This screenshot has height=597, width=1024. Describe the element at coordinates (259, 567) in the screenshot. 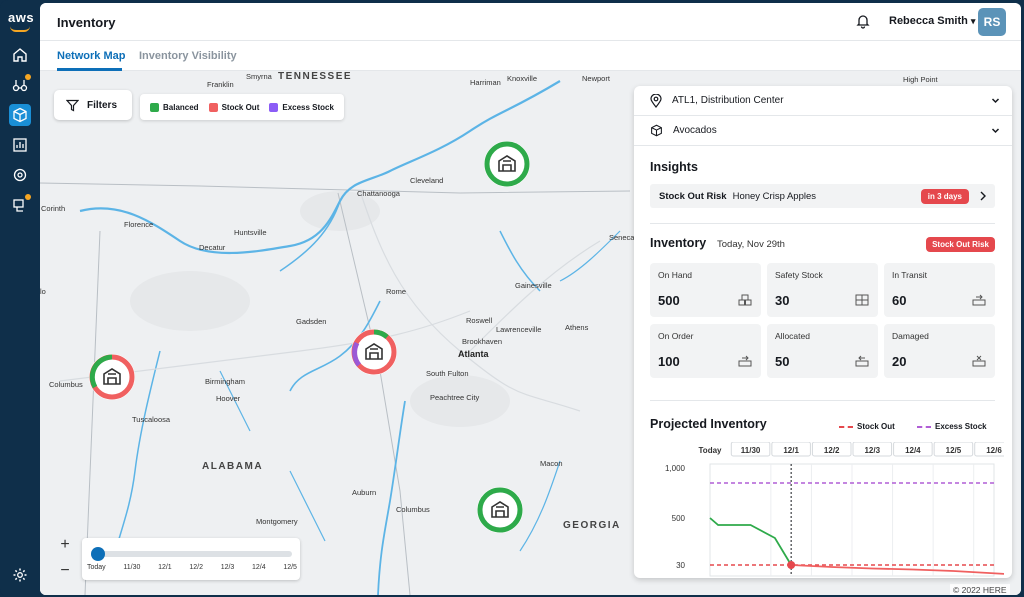

I see `timeline-tick: 12/4` at that location.